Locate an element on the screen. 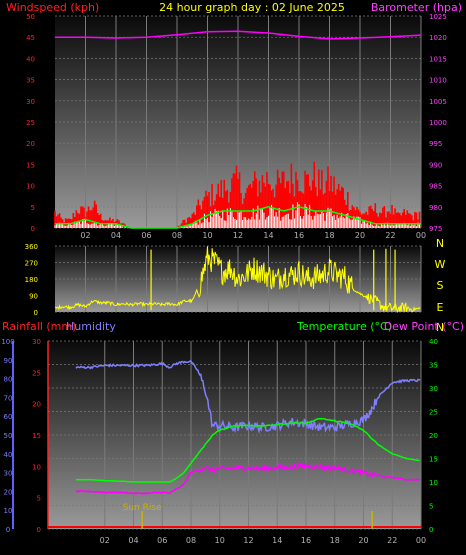 The image size is (466, 555). sunrise-annotation: Sun Rise is located at coordinates (142, 508).